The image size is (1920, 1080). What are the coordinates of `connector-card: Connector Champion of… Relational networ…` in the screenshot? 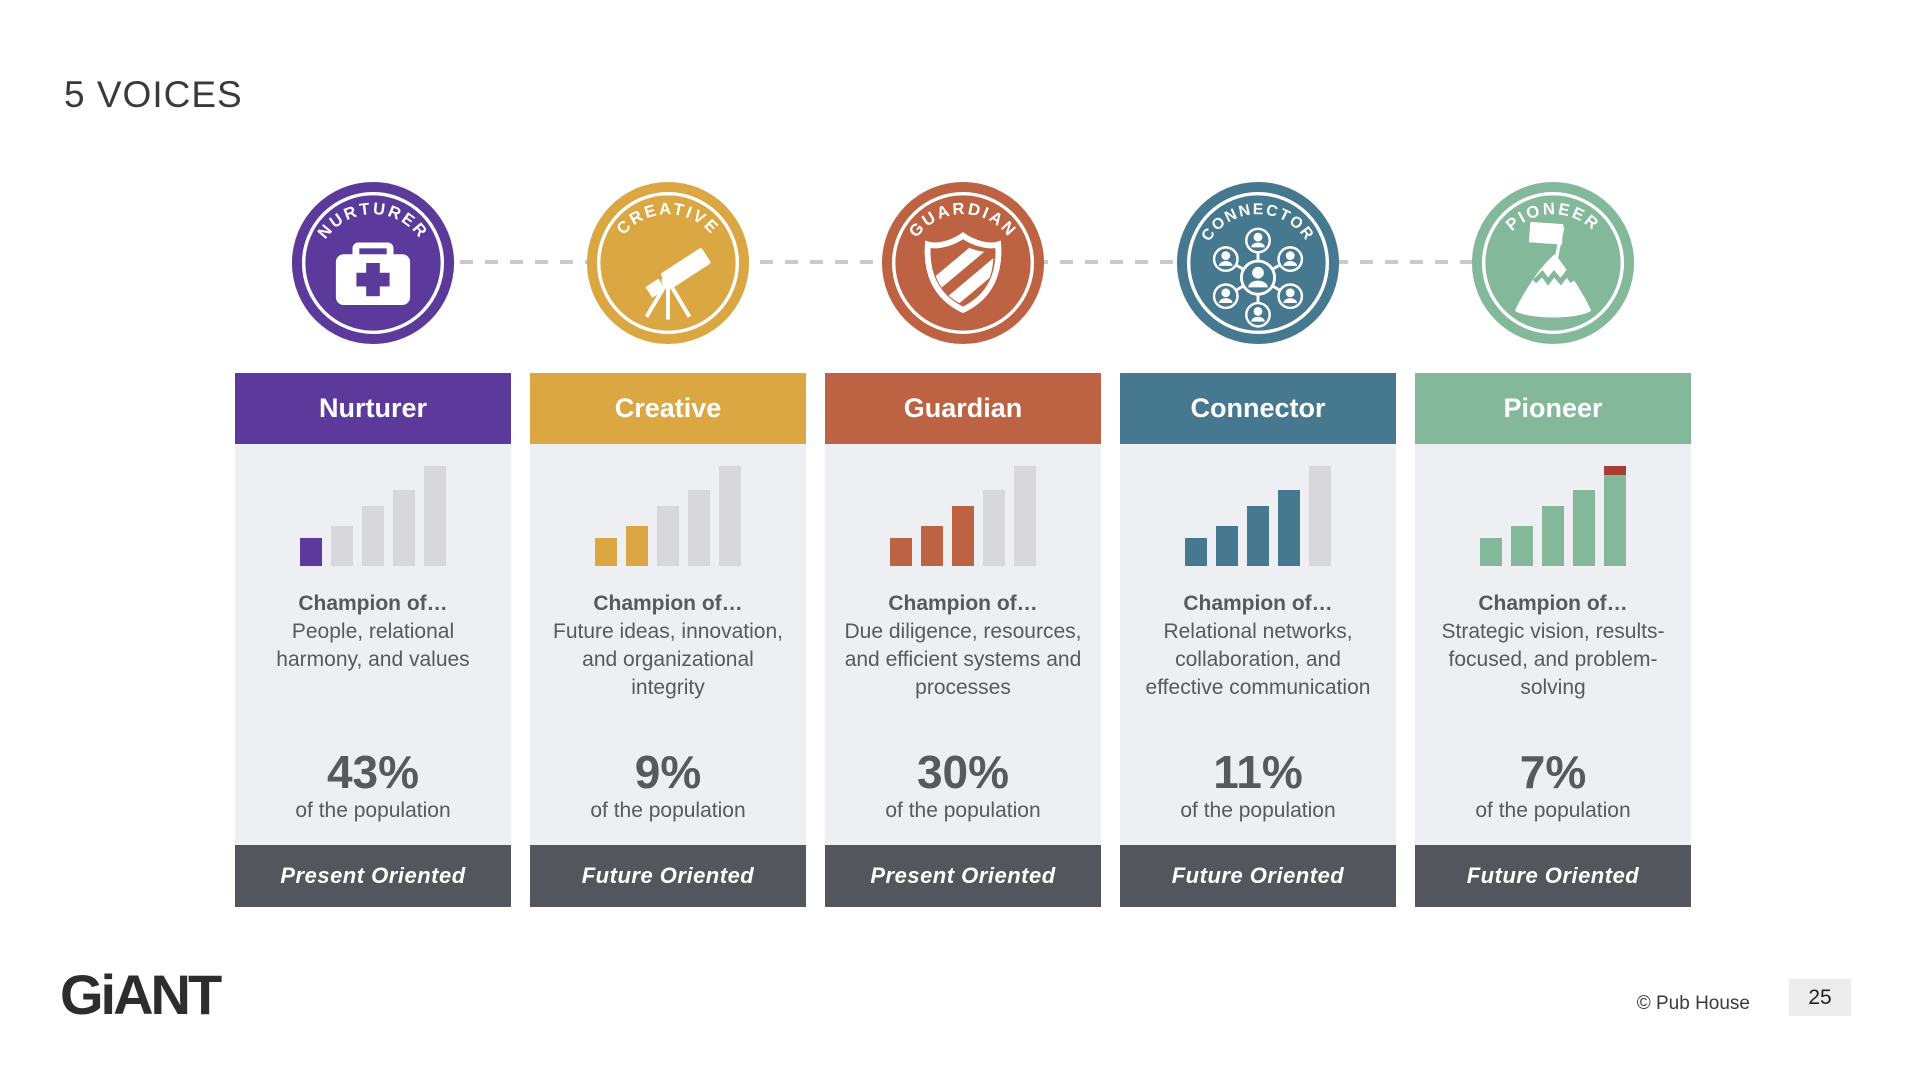 It's located at (1258, 640).